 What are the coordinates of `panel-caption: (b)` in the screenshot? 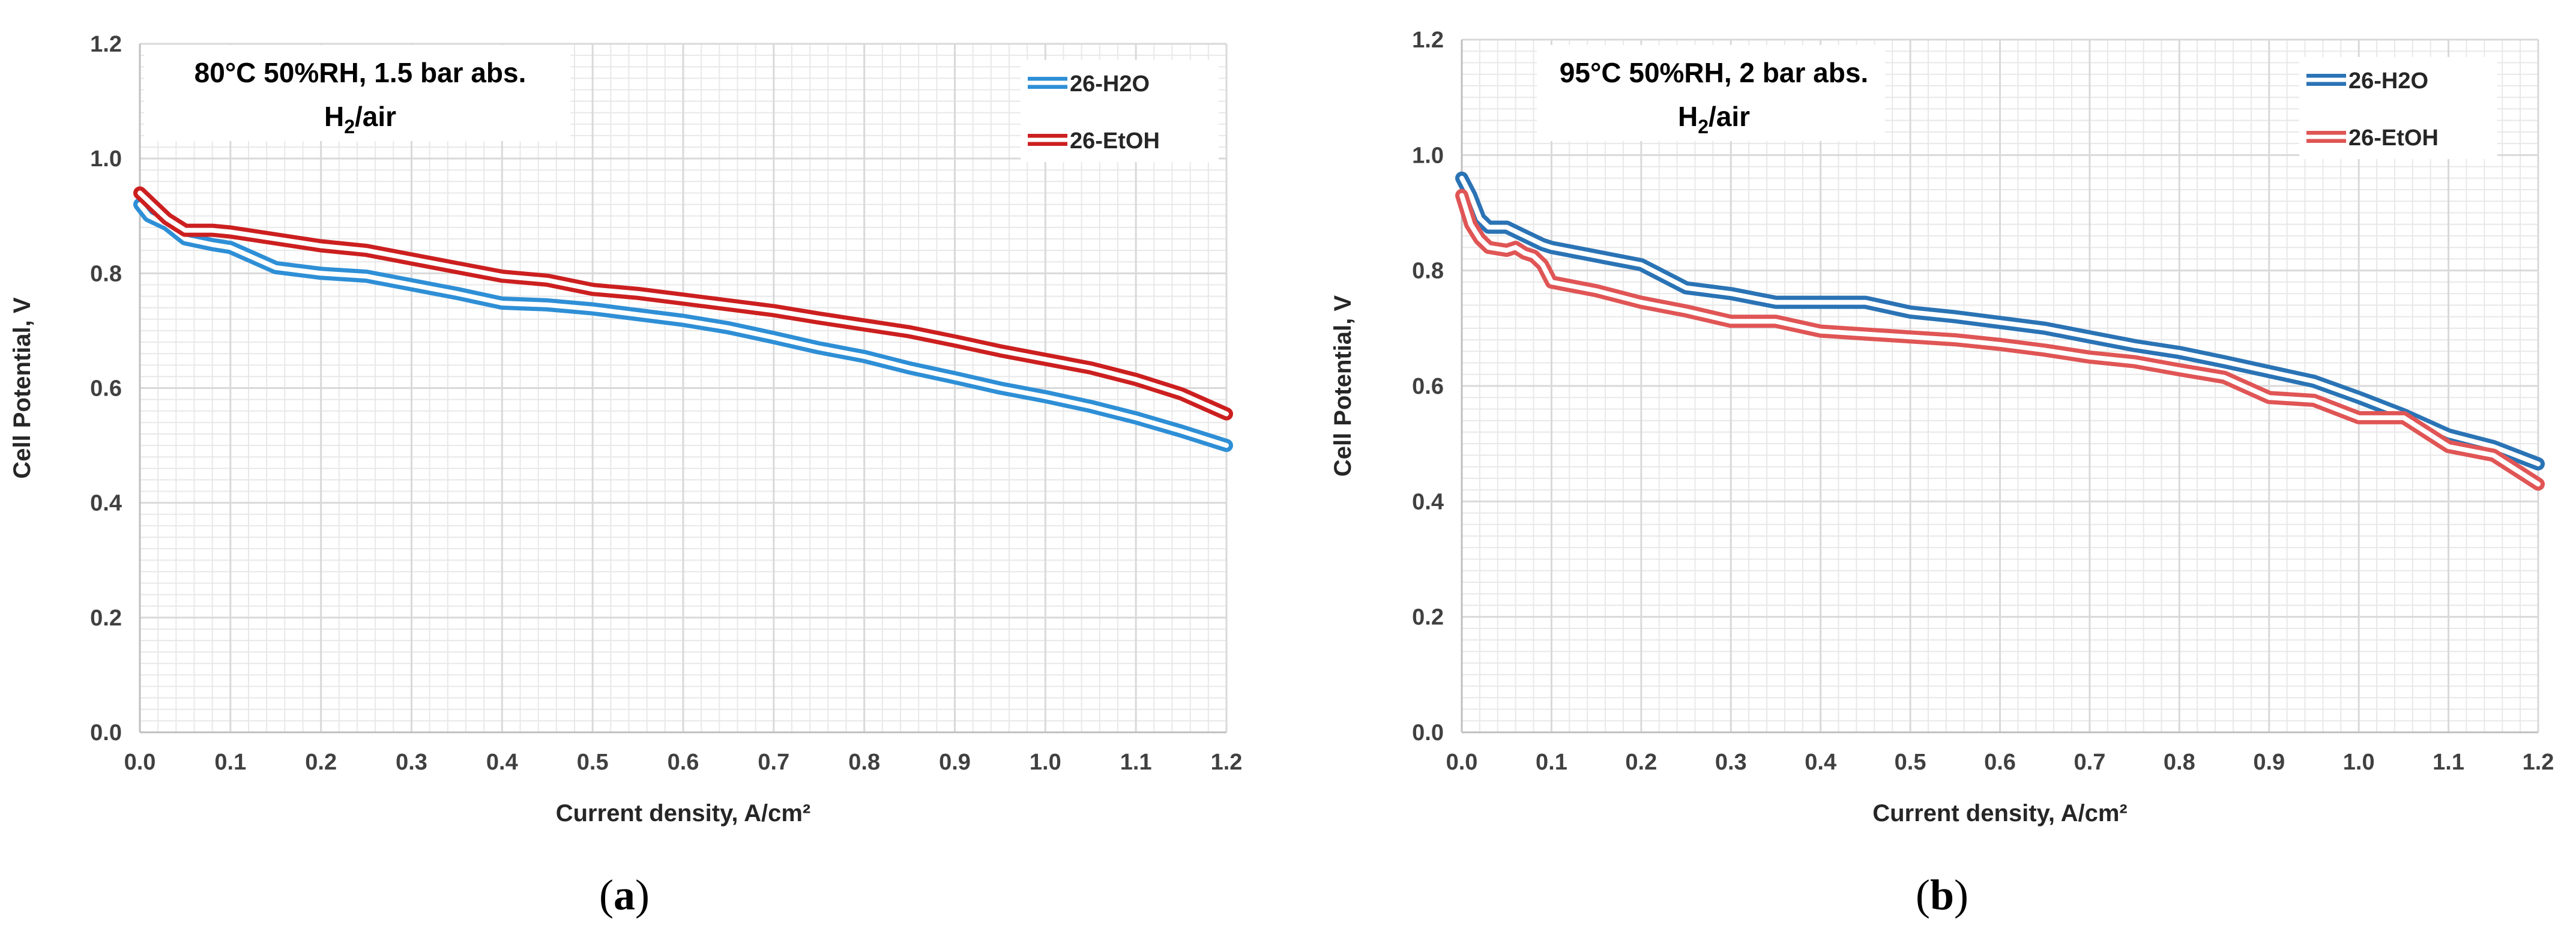 It's located at (1942, 895).